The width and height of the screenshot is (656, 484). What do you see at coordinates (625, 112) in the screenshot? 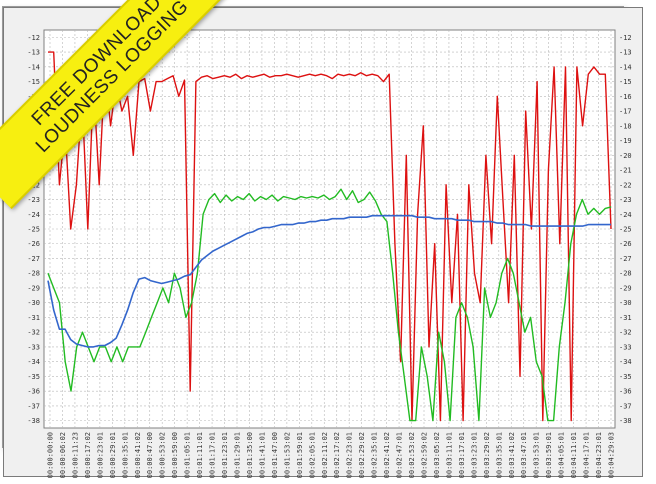
I see `y-tick-label-right: -17` at bounding box center [625, 112].